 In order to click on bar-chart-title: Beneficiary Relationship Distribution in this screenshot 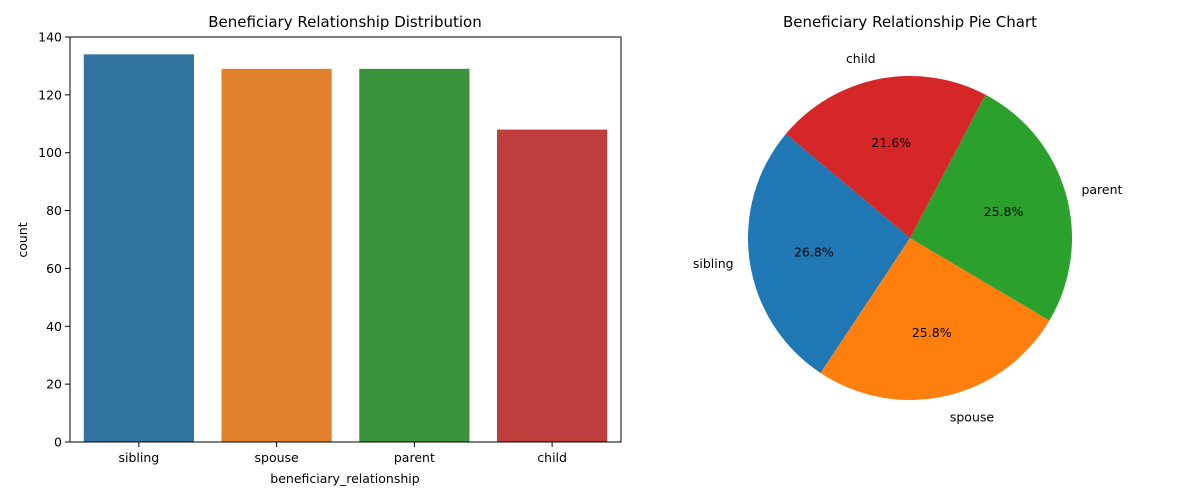, I will do `click(344, 22)`.